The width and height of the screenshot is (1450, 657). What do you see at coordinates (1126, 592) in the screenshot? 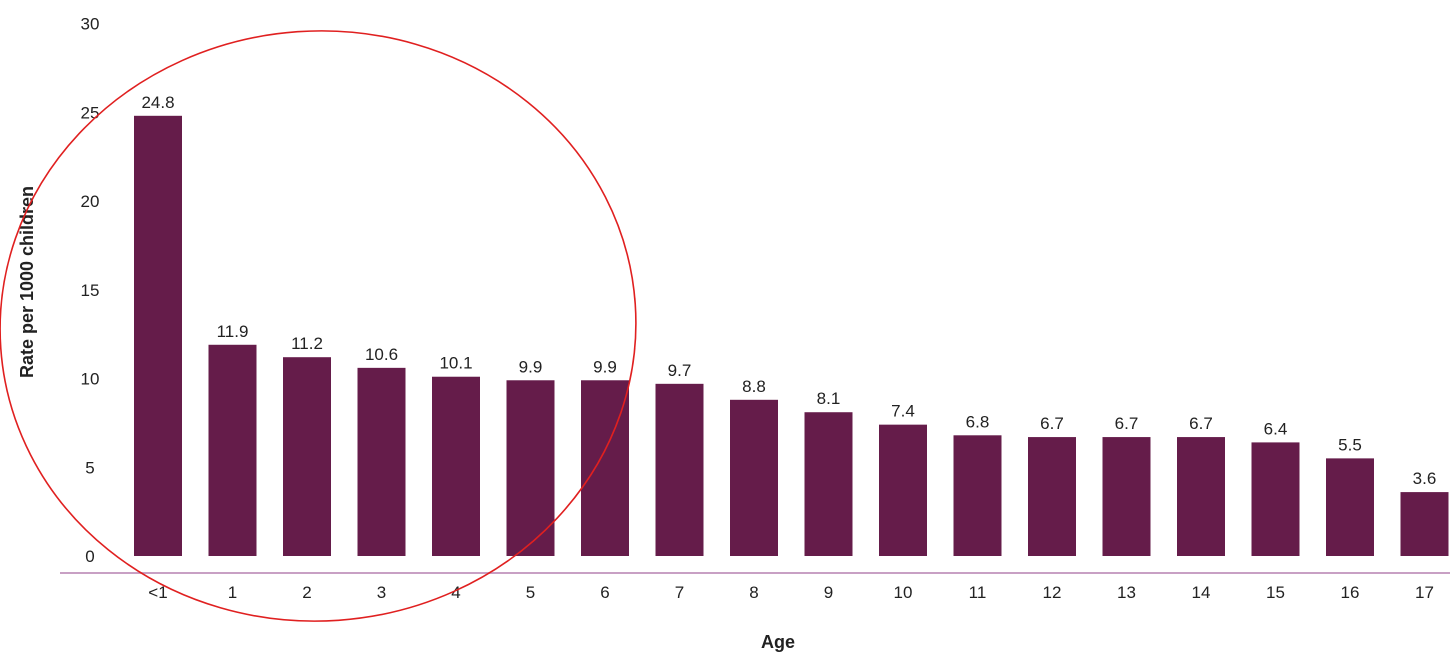
I see `x-tick-label: 13` at bounding box center [1126, 592].